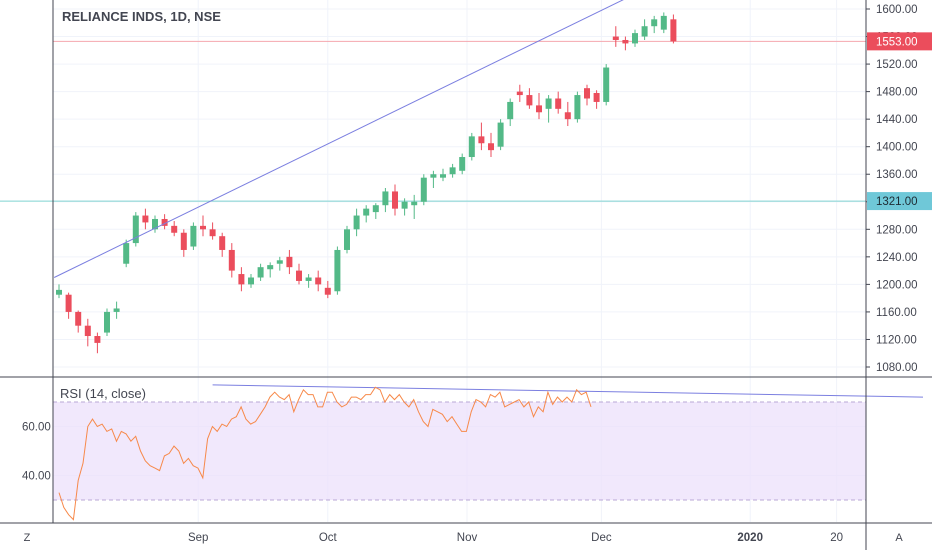 The width and height of the screenshot is (932, 555). Describe the element at coordinates (899, 41) in the screenshot. I see `last-price-badge: 1553.00` at that location.